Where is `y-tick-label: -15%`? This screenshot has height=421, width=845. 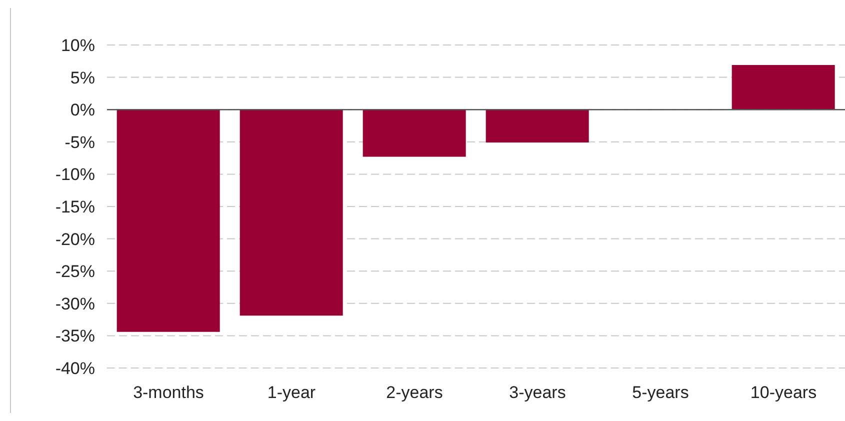
y-tick-label: -15% is located at coordinates (75, 207).